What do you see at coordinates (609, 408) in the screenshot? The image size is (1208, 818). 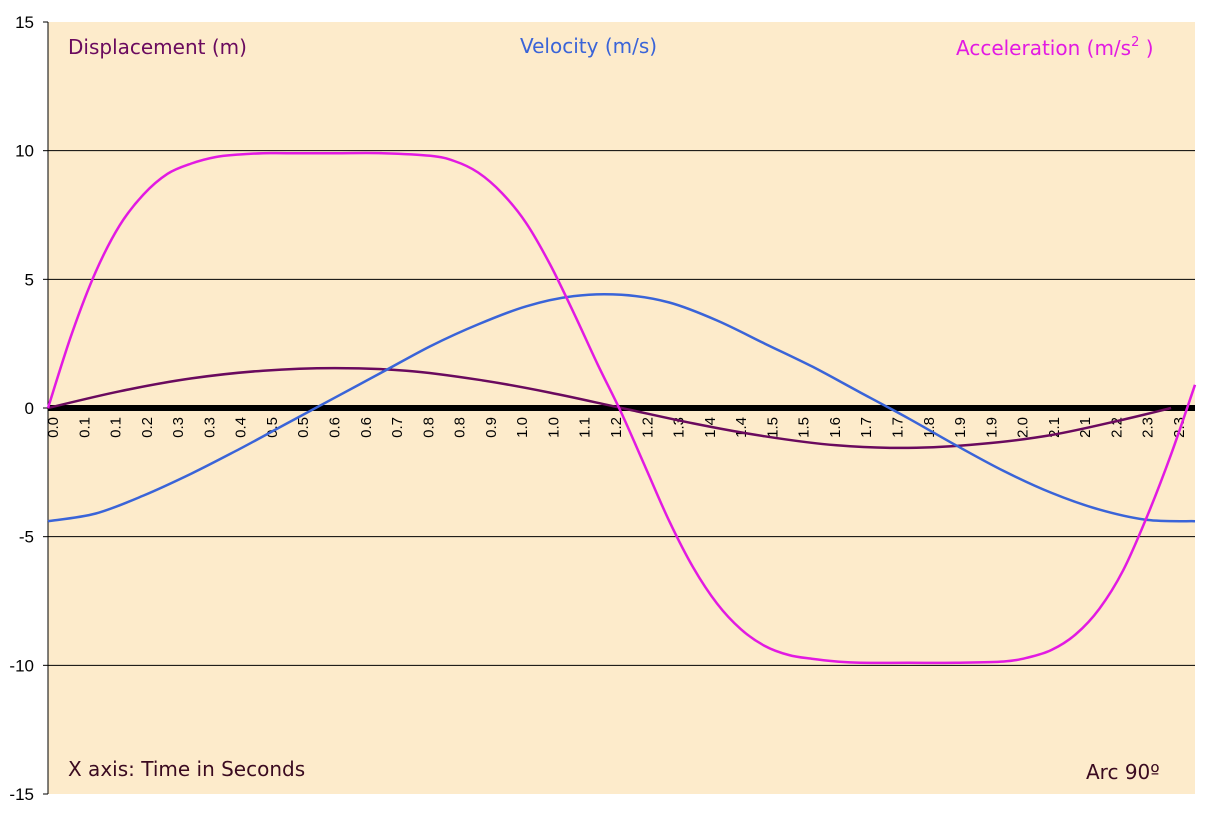 I see `displacement-line` at bounding box center [609, 408].